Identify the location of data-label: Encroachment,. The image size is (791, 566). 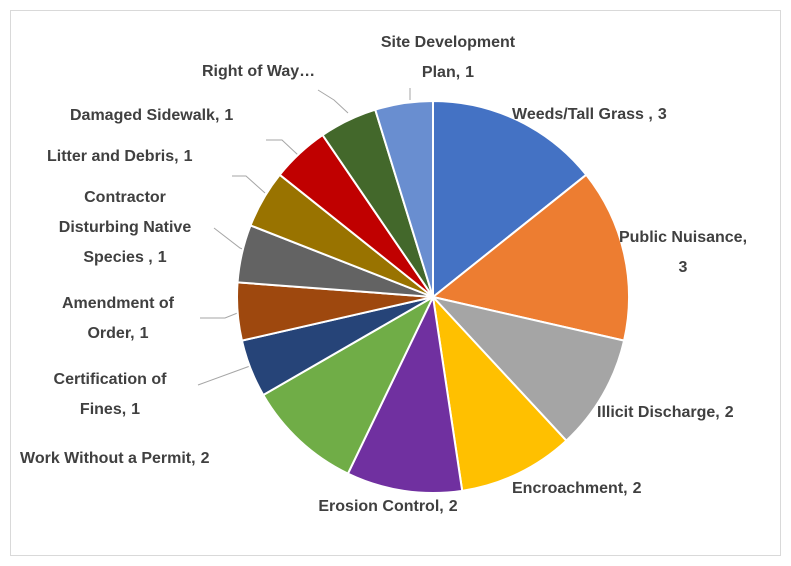
(570, 488).